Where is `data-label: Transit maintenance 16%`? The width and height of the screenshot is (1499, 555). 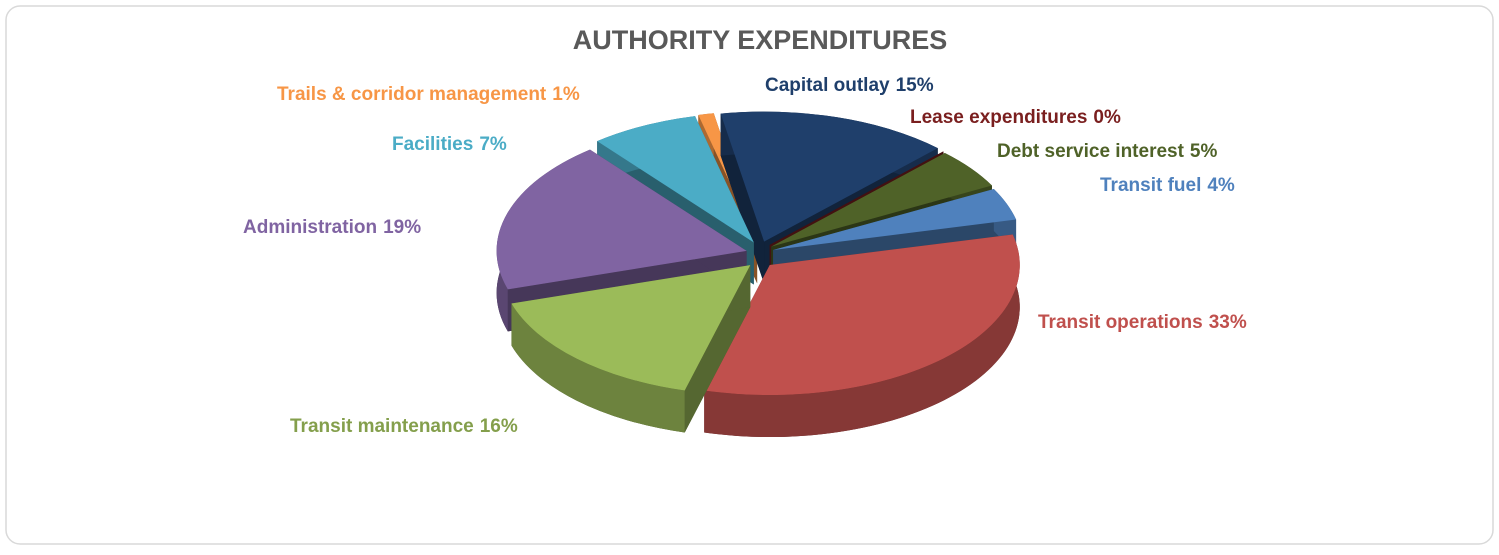 data-label: Transit maintenance 16% is located at coordinates (404, 426).